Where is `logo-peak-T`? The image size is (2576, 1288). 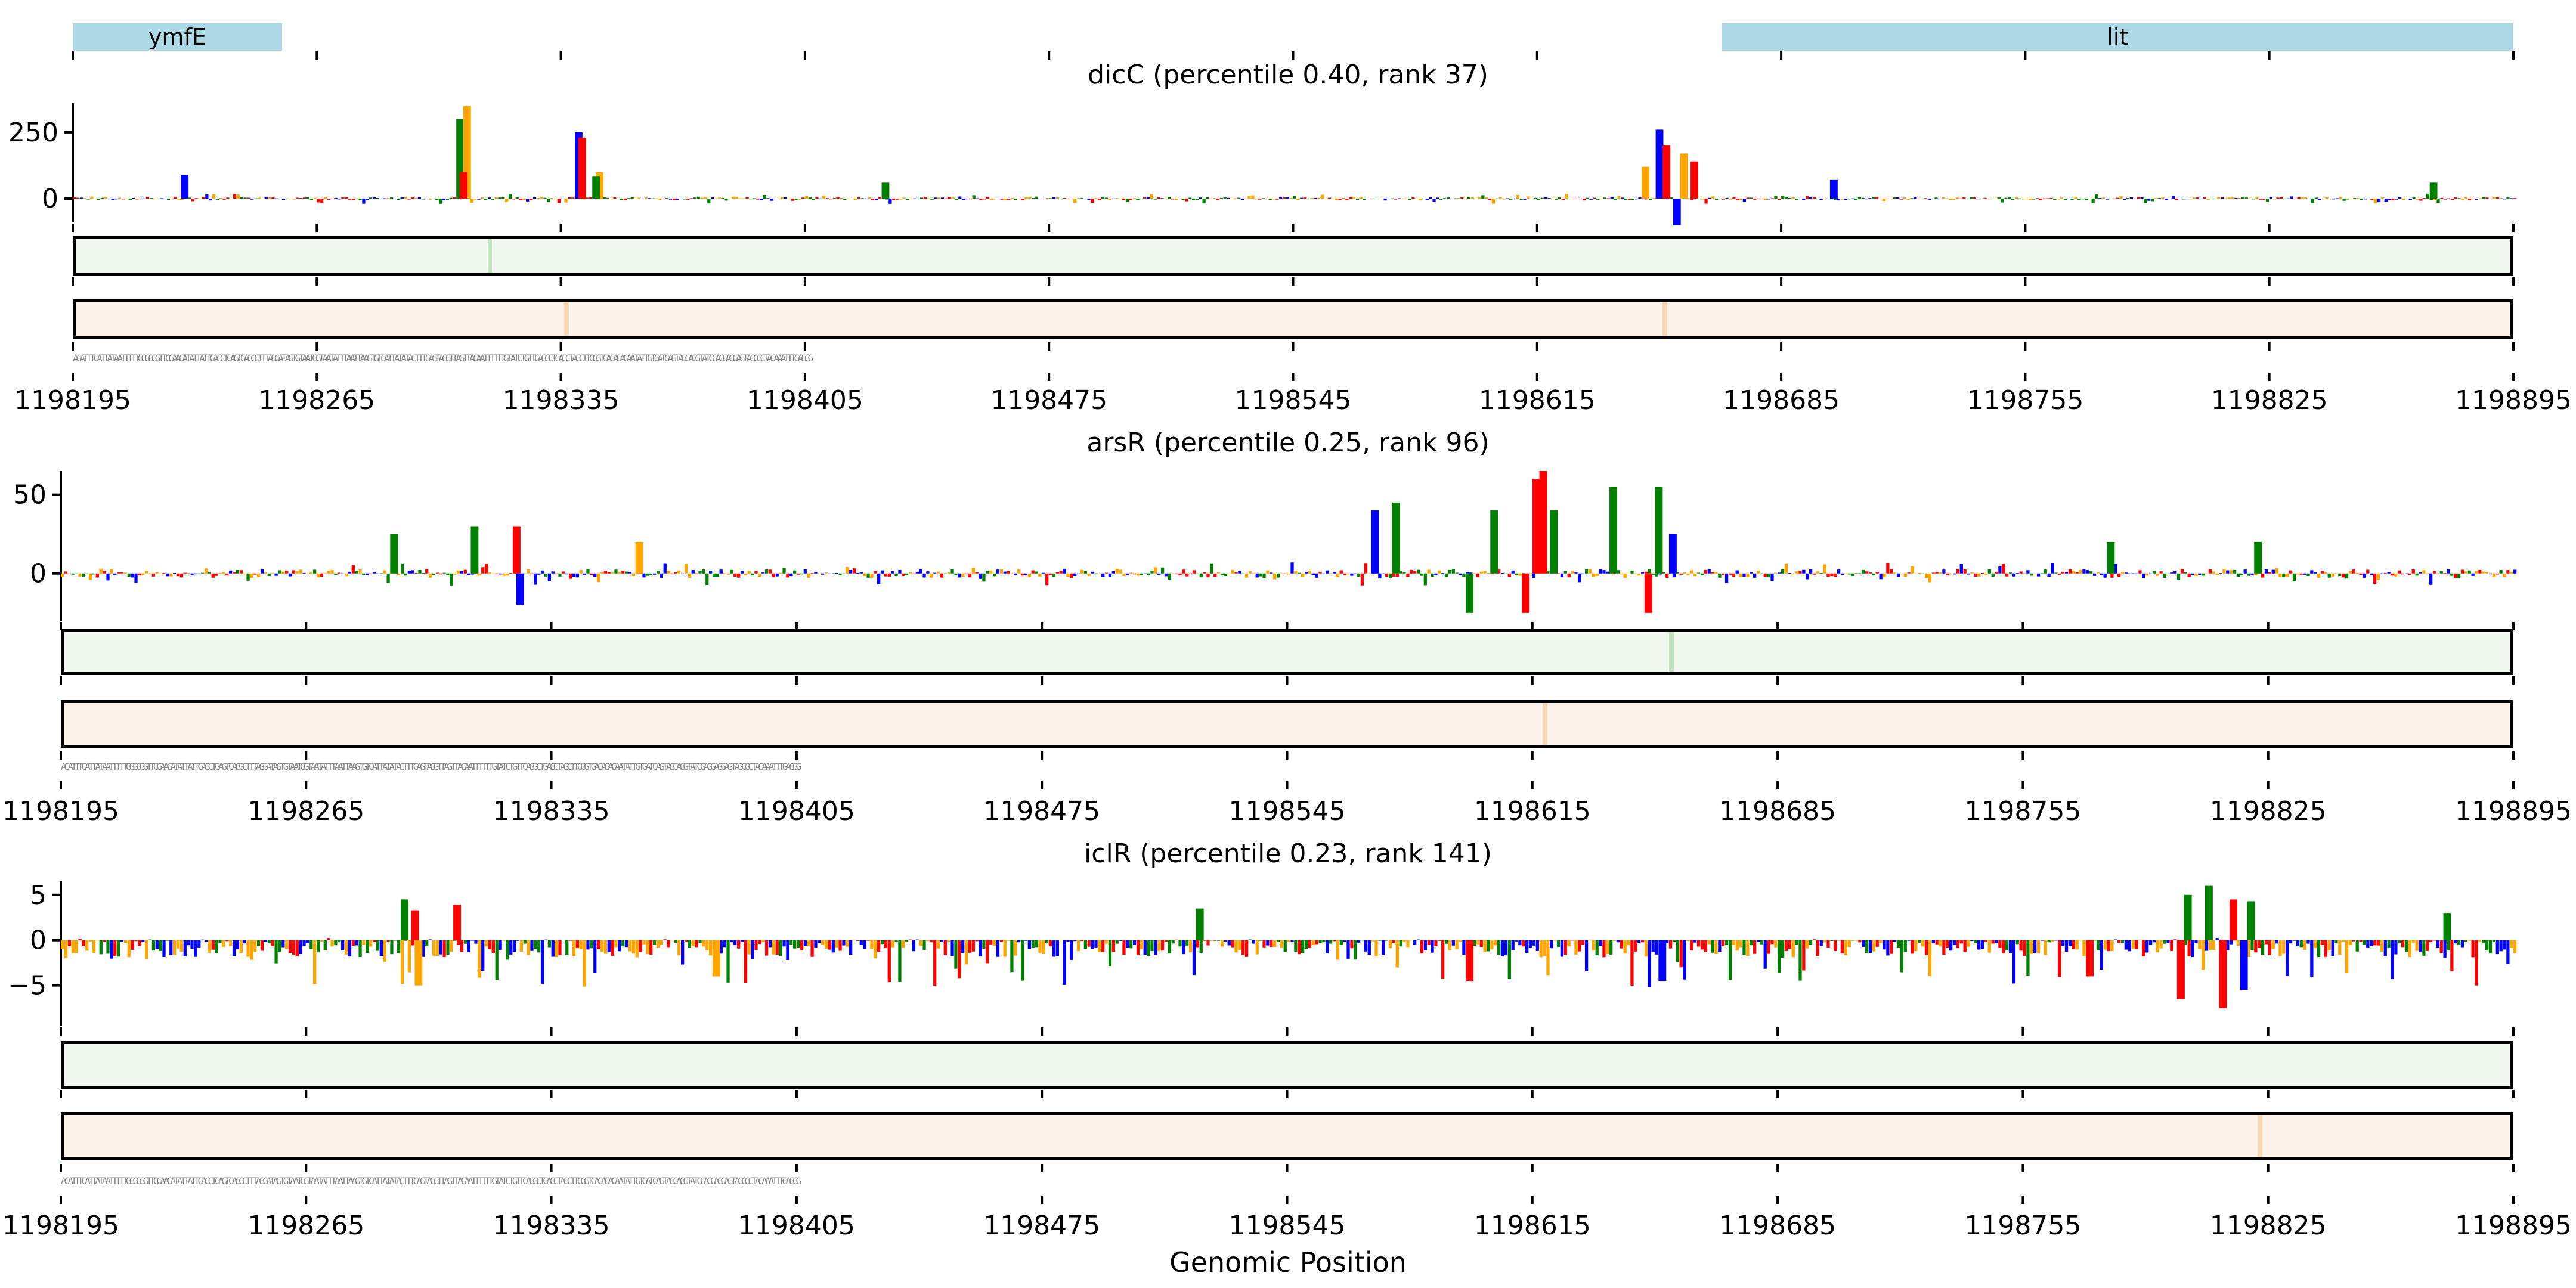
logo-peak-T is located at coordinates (2111, 558).